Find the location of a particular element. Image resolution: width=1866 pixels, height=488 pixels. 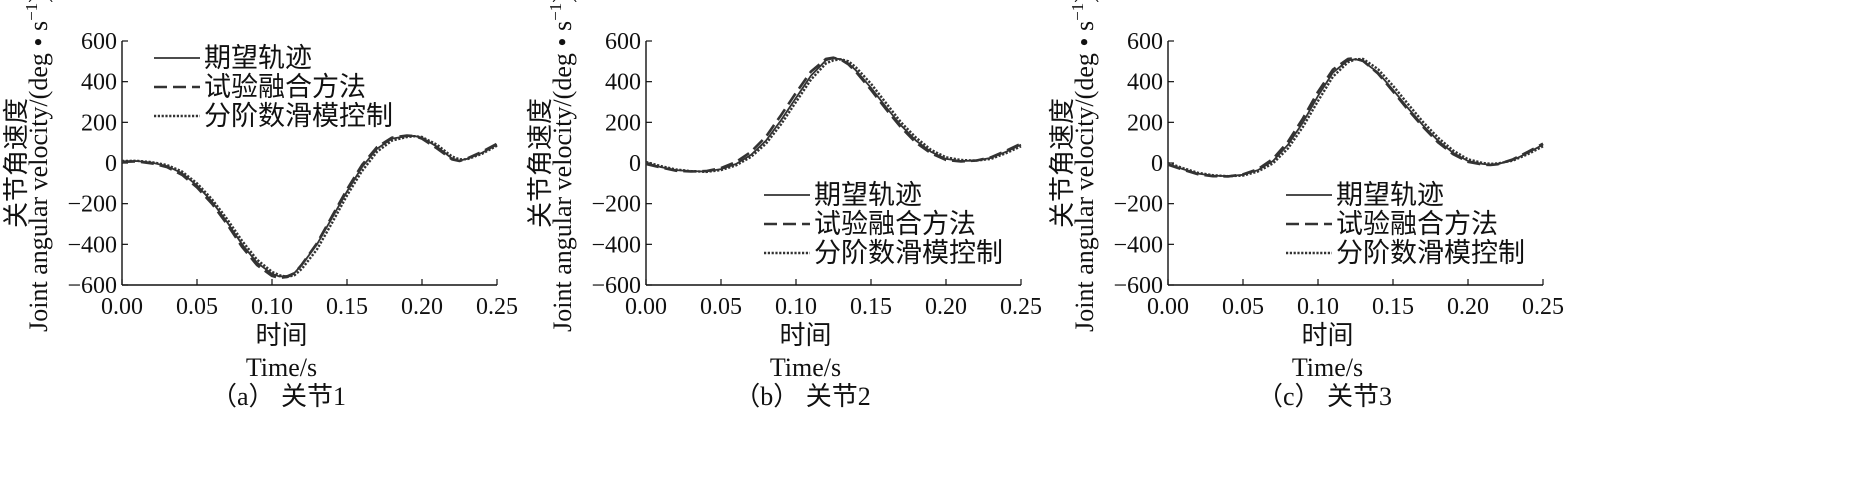

figure-caption: （b） 关节2 is located at coordinates (802, 396).